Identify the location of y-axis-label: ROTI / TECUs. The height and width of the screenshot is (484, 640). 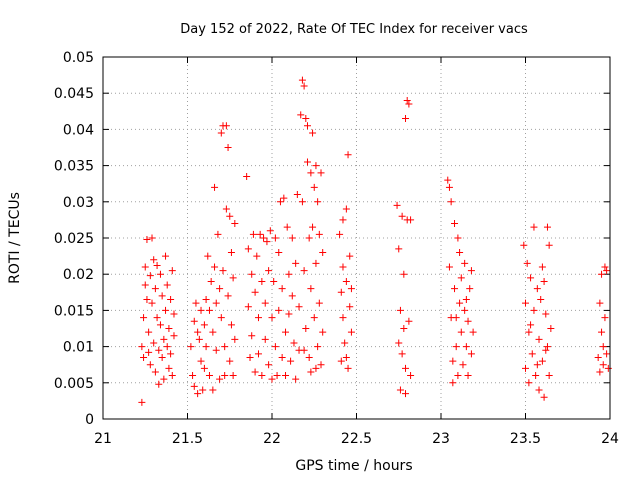
(15, 238).